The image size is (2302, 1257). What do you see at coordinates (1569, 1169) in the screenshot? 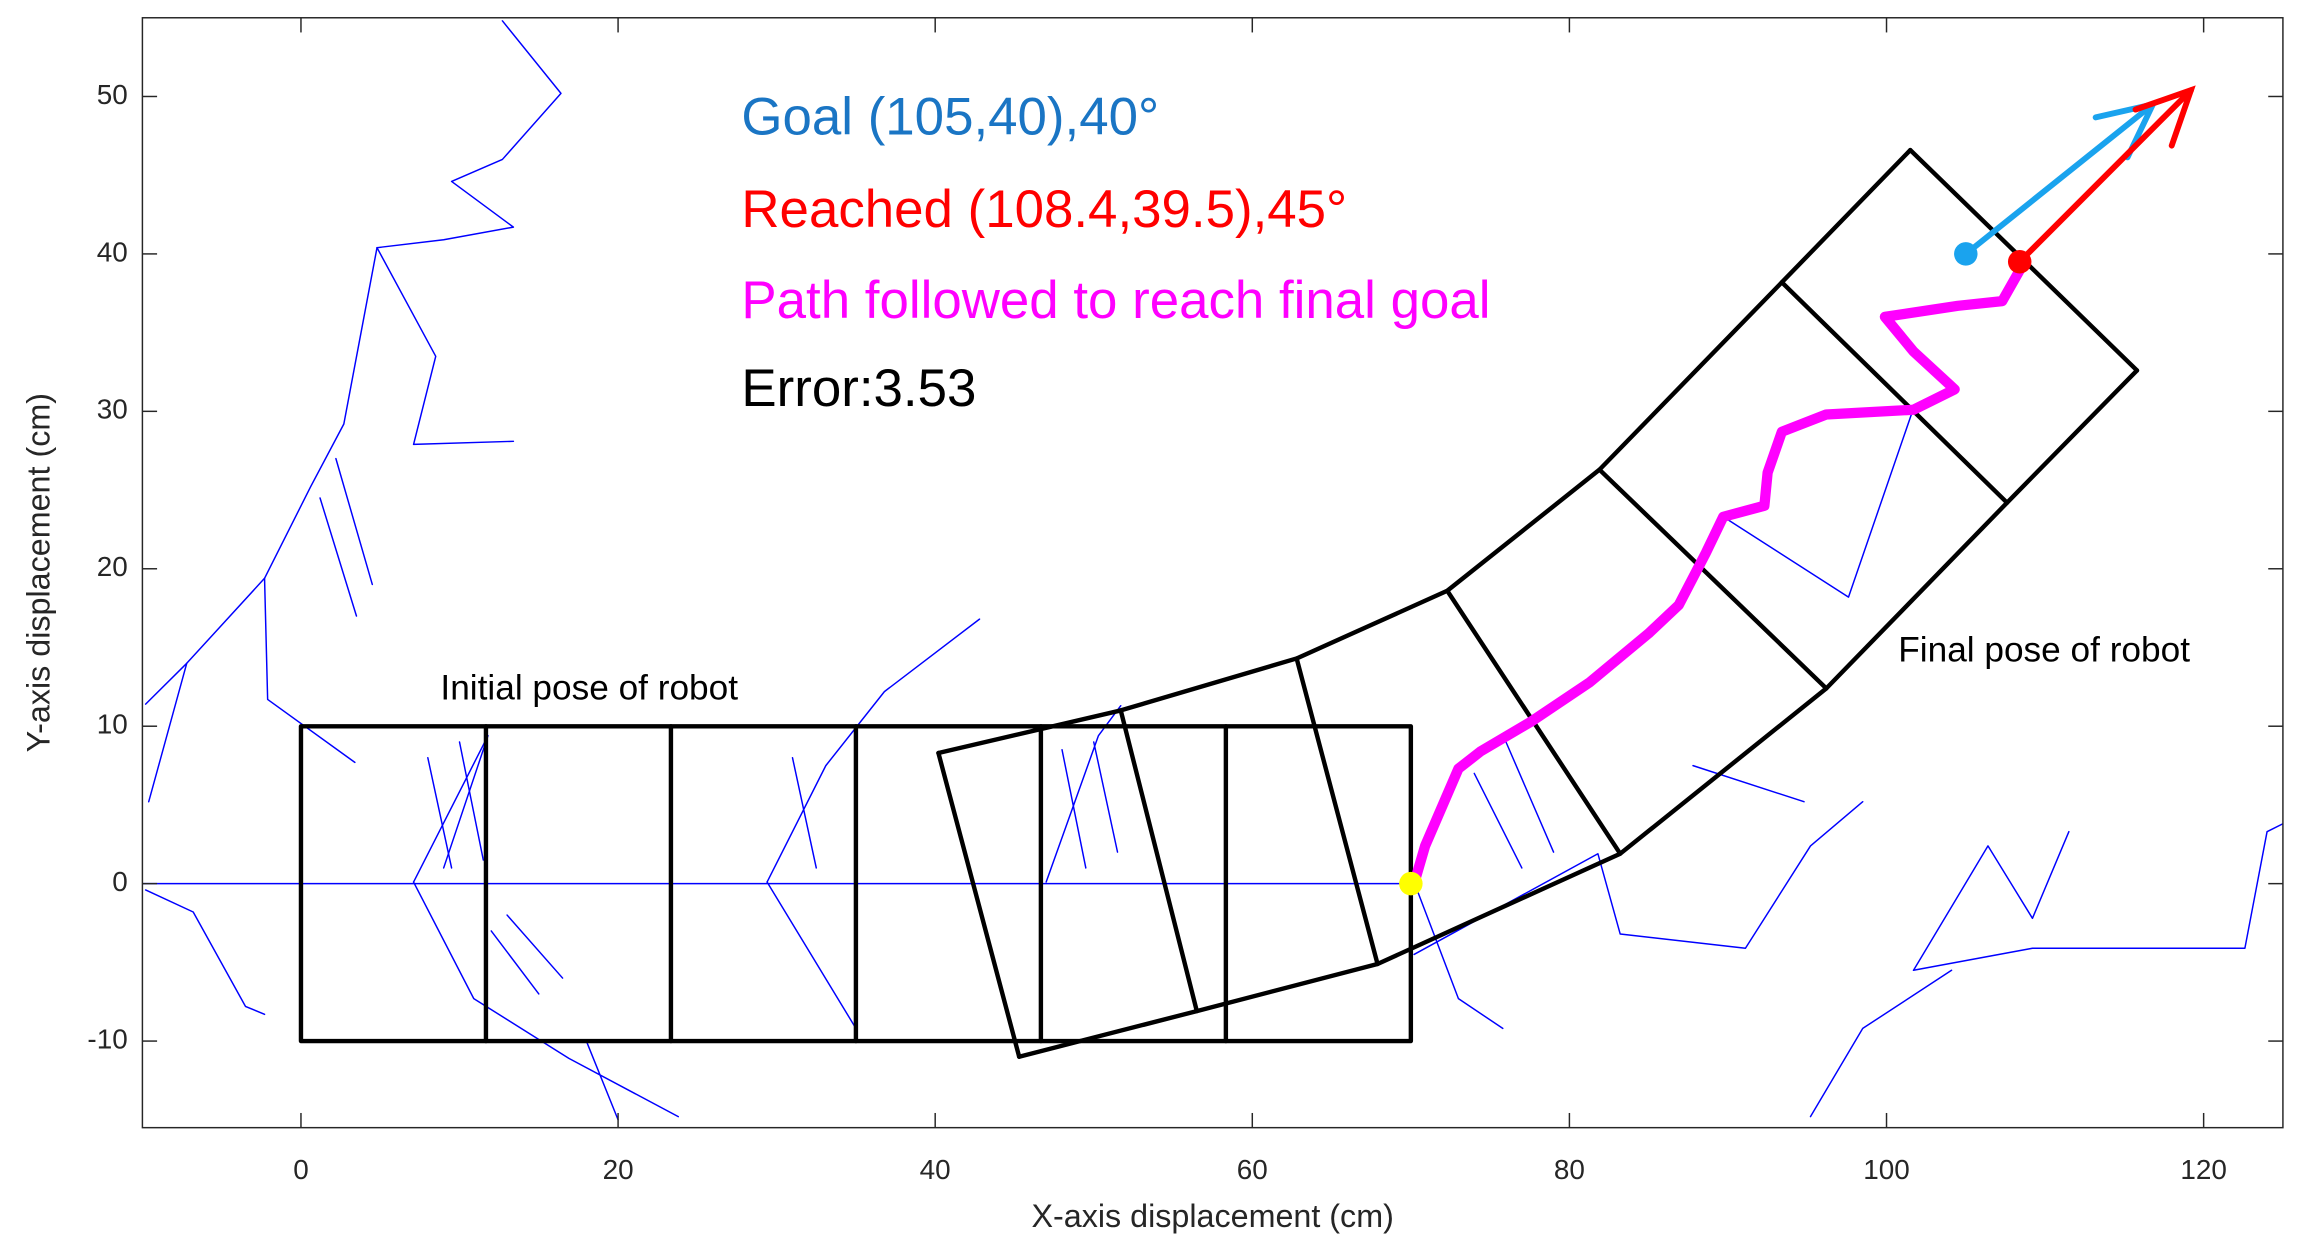
I see `x-tick-label: 80` at bounding box center [1569, 1169].